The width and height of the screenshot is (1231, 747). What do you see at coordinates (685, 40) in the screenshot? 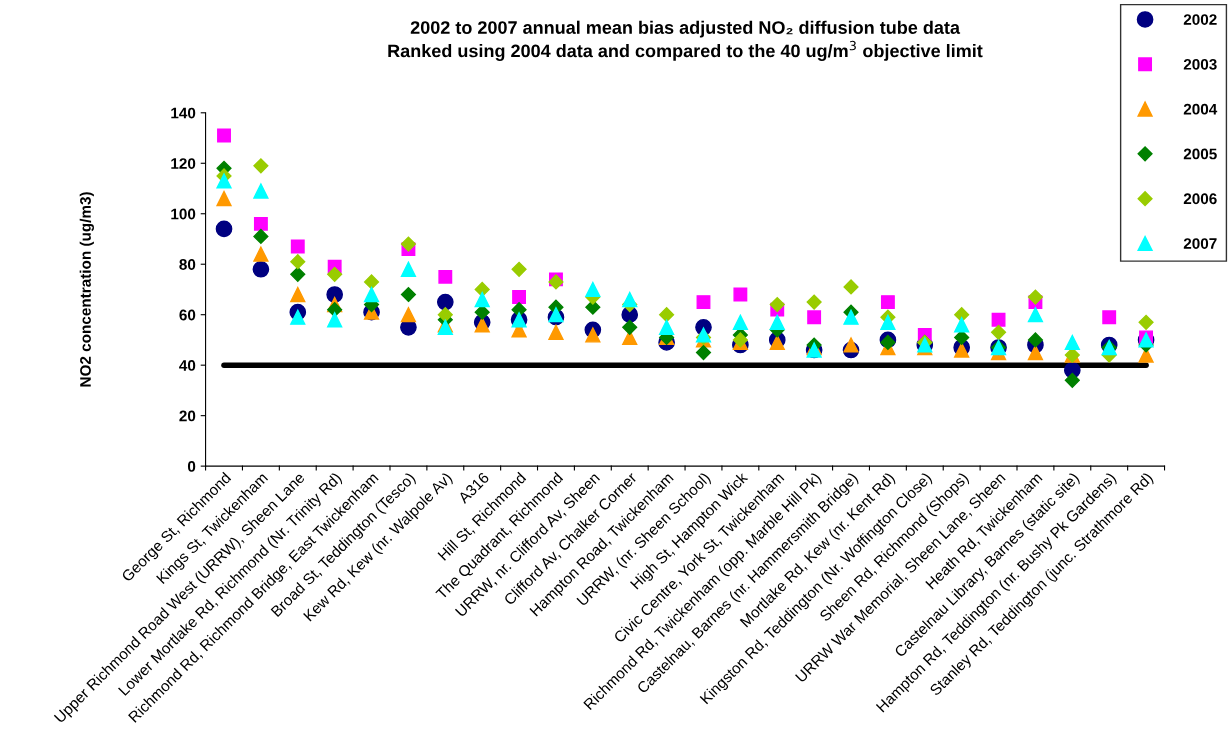
I see `chart-title: 2002 to 2007 annual mean bias adjusted NO₂ diffusion tube data Ranked using 2004 data and compared to the 40 ug/m$^{3}$ objective limit` at bounding box center [685, 40].